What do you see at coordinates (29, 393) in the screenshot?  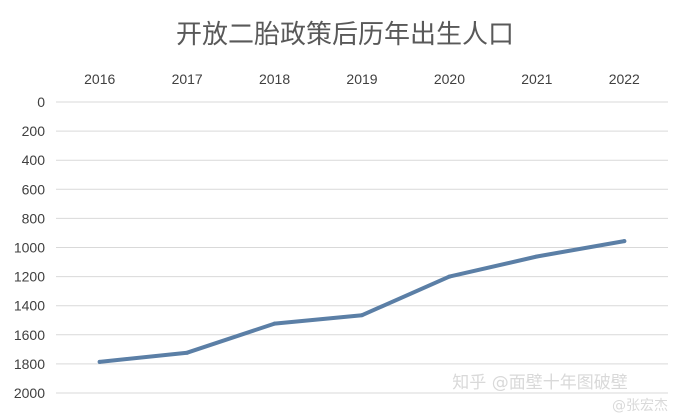 I see `y-tick-label: 2000` at bounding box center [29, 393].